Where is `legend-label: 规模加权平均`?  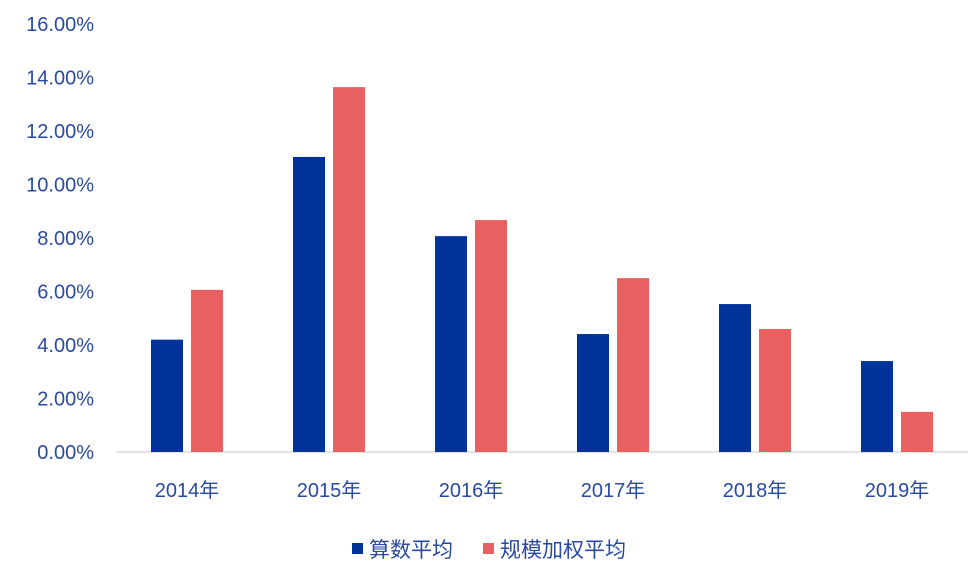 legend-label: 规模加权平均 is located at coordinates (563, 550).